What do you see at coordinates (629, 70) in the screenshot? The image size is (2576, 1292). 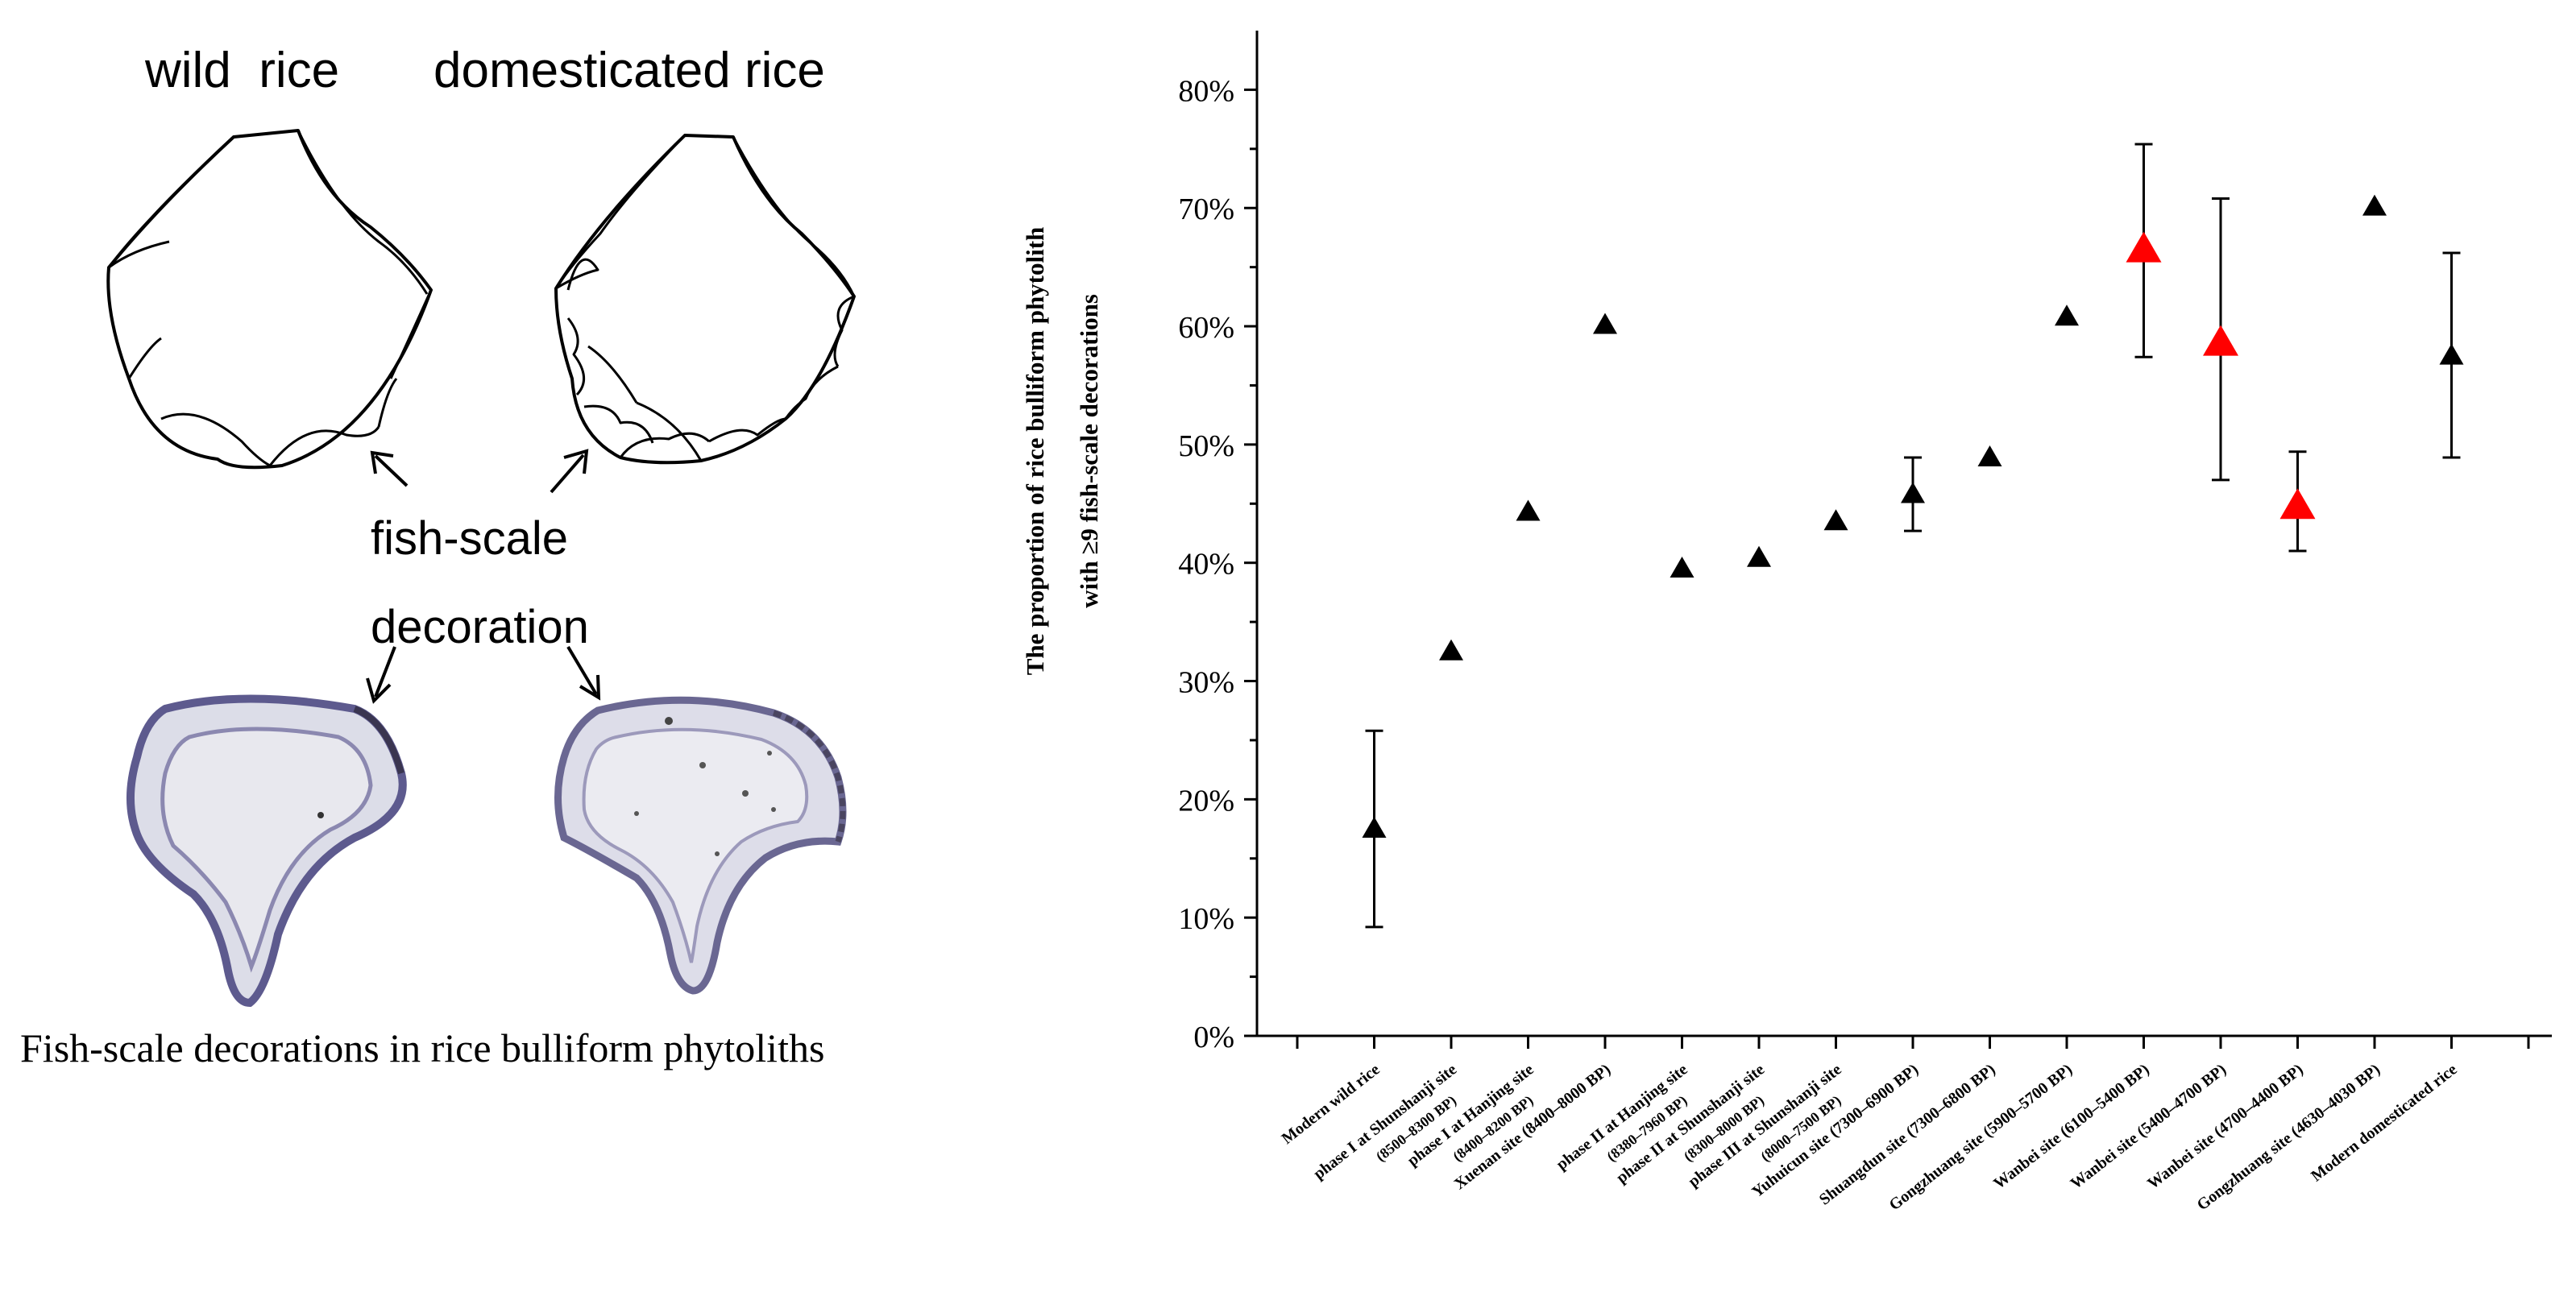 I see `domesticated-rice-label: domesticated rice` at bounding box center [629, 70].